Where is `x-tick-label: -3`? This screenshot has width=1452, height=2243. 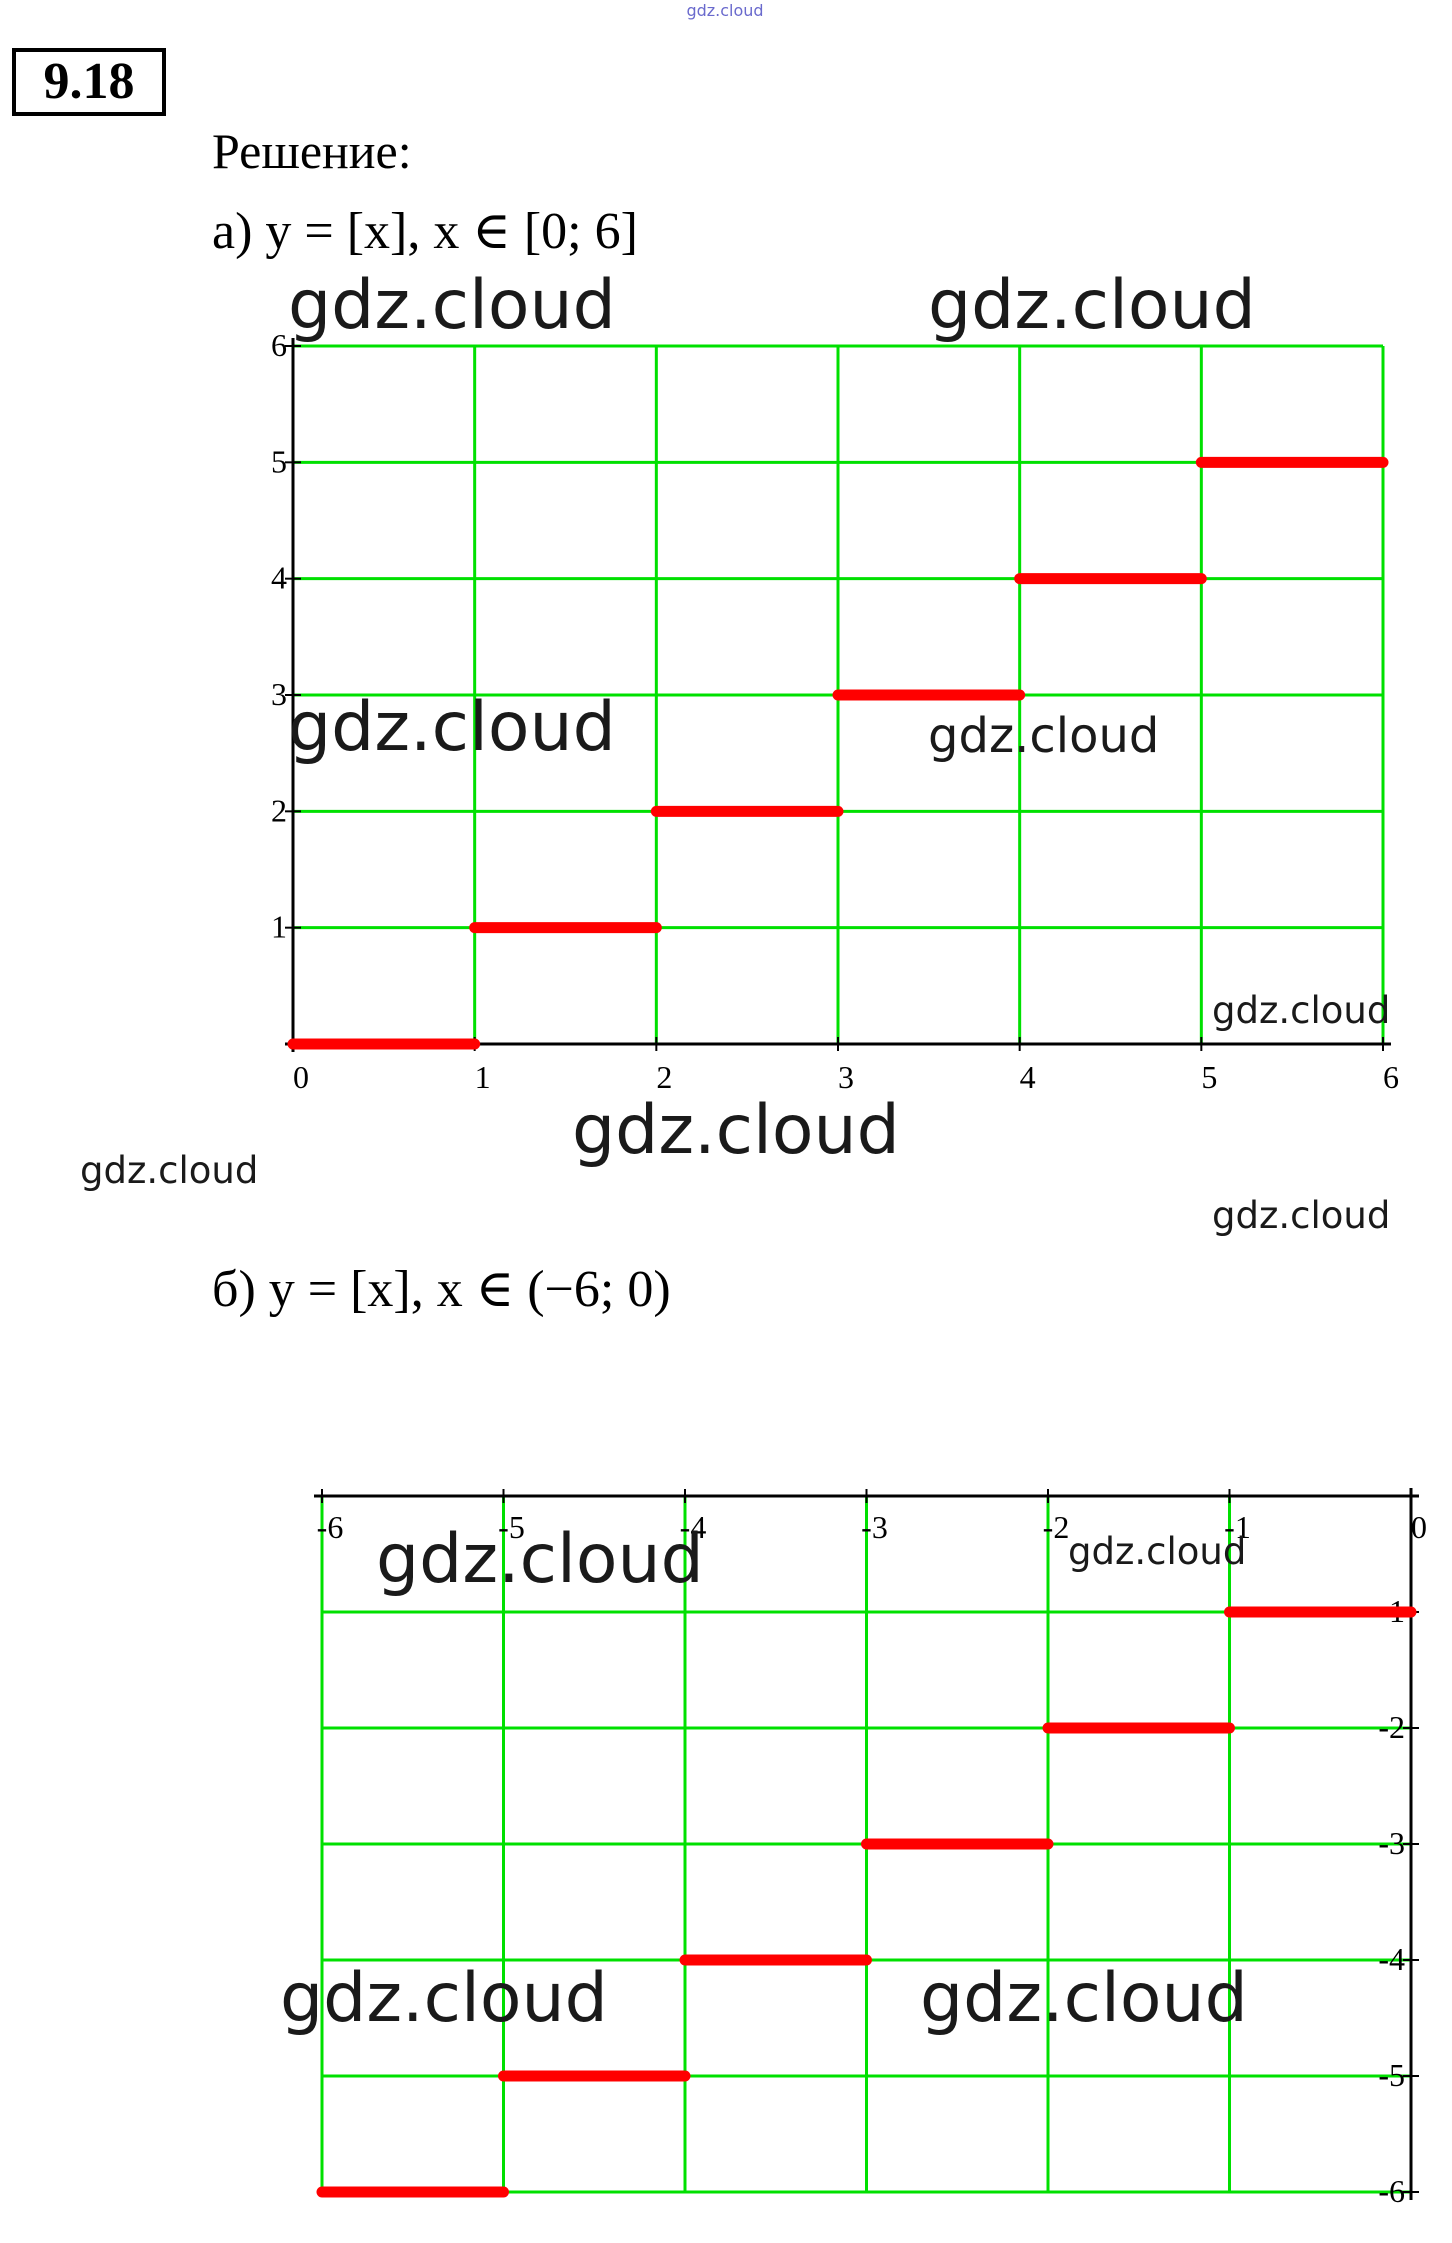
x-tick-label: -3 is located at coordinates (874, 1527).